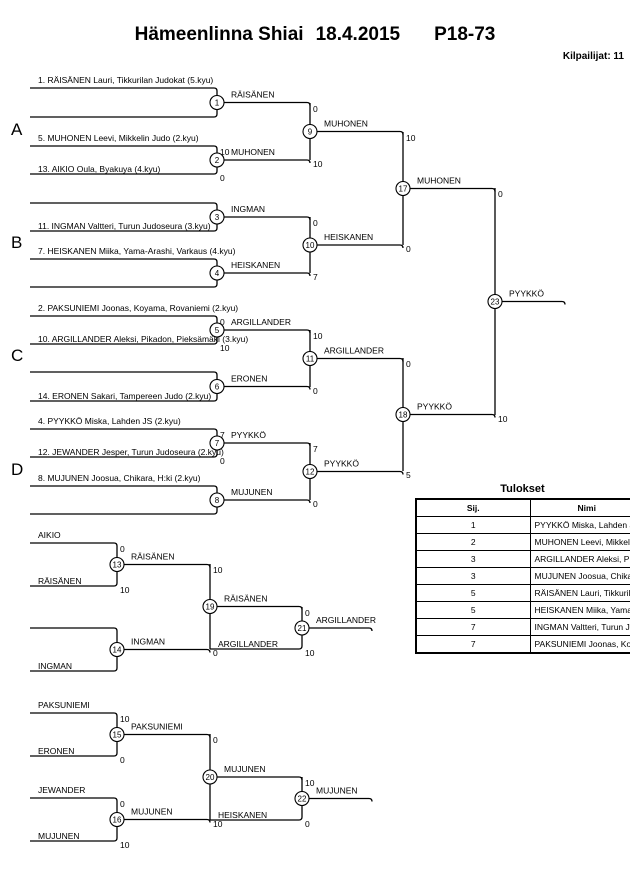 The height and width of the screenshot is (891, 630). I want to click on match-number: 2, so click(217, 160).